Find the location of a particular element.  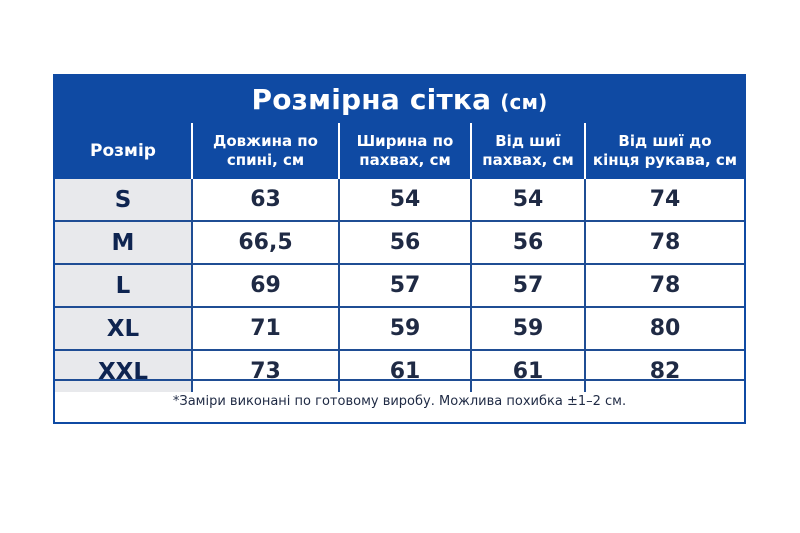

size-cell: L is located at coordinates (123, 285).